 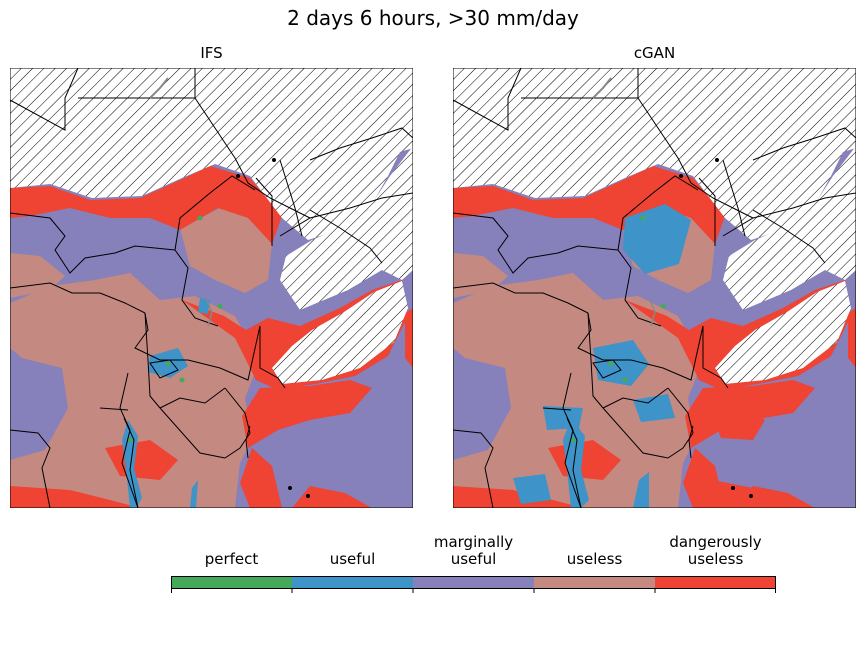 What do you see at coordinates (211, 53) in the screenshot?
I see `panel-title-ifs: IFS` at bounding box center [211, 53].